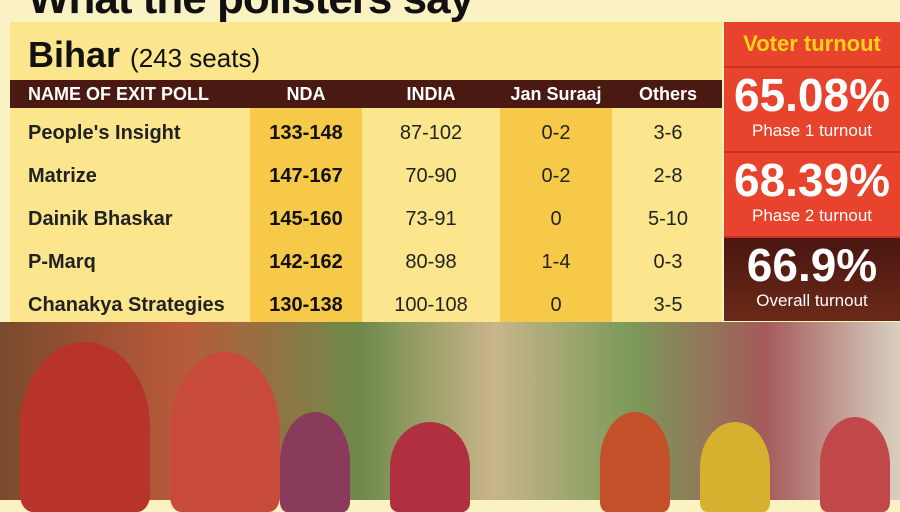 This screenshot has width=900, height=512. What do you see at coordinates (100, 219) in the screenshot?
I see `poll-name: Dainik Bhaskar` at bounding box center [100, 219].